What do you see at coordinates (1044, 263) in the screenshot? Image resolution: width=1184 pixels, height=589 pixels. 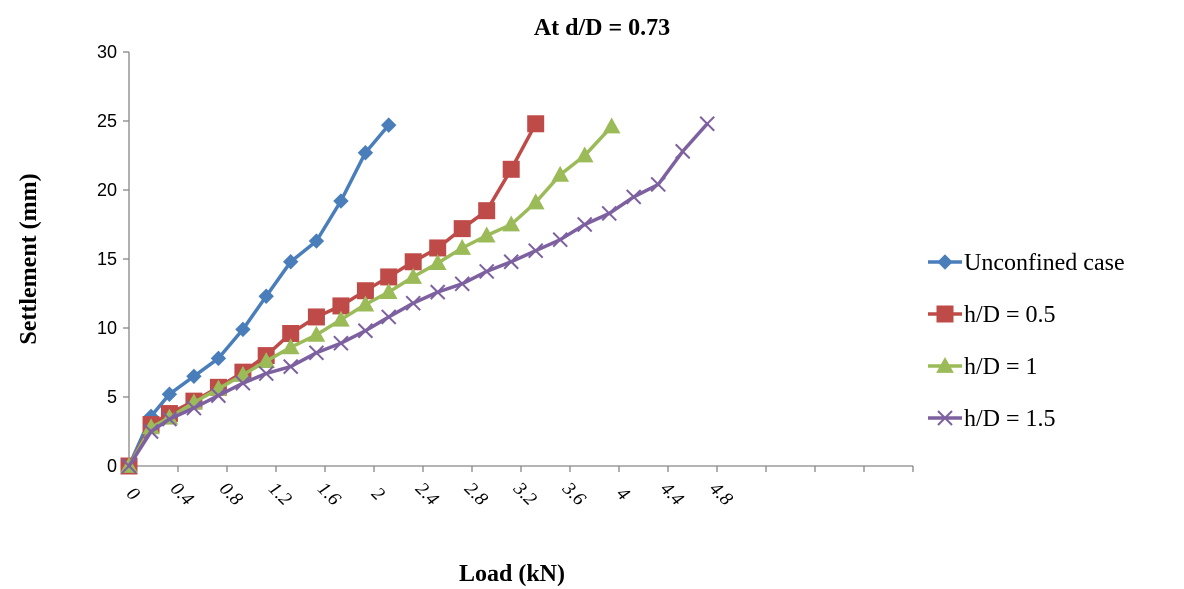 I see `legend-label: Unconfined case` at bounding box center [1044, 263].